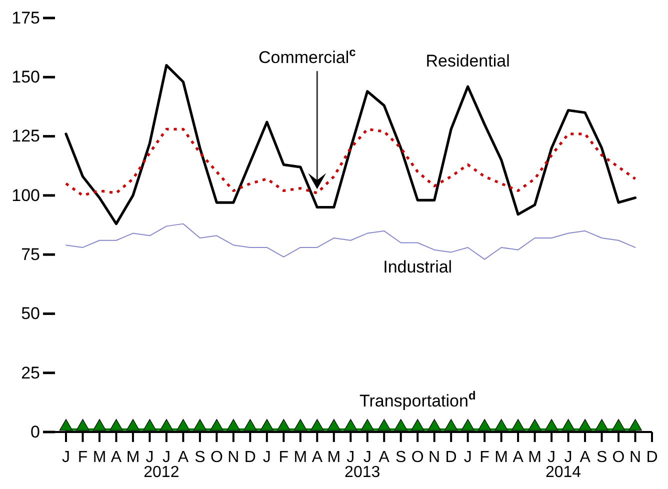 The height and width of the screenshot is (489, 668). What do you see at coordinates (362, 472) in the screenshot?
I see `text: 2013` at bounding box center [362, 472].